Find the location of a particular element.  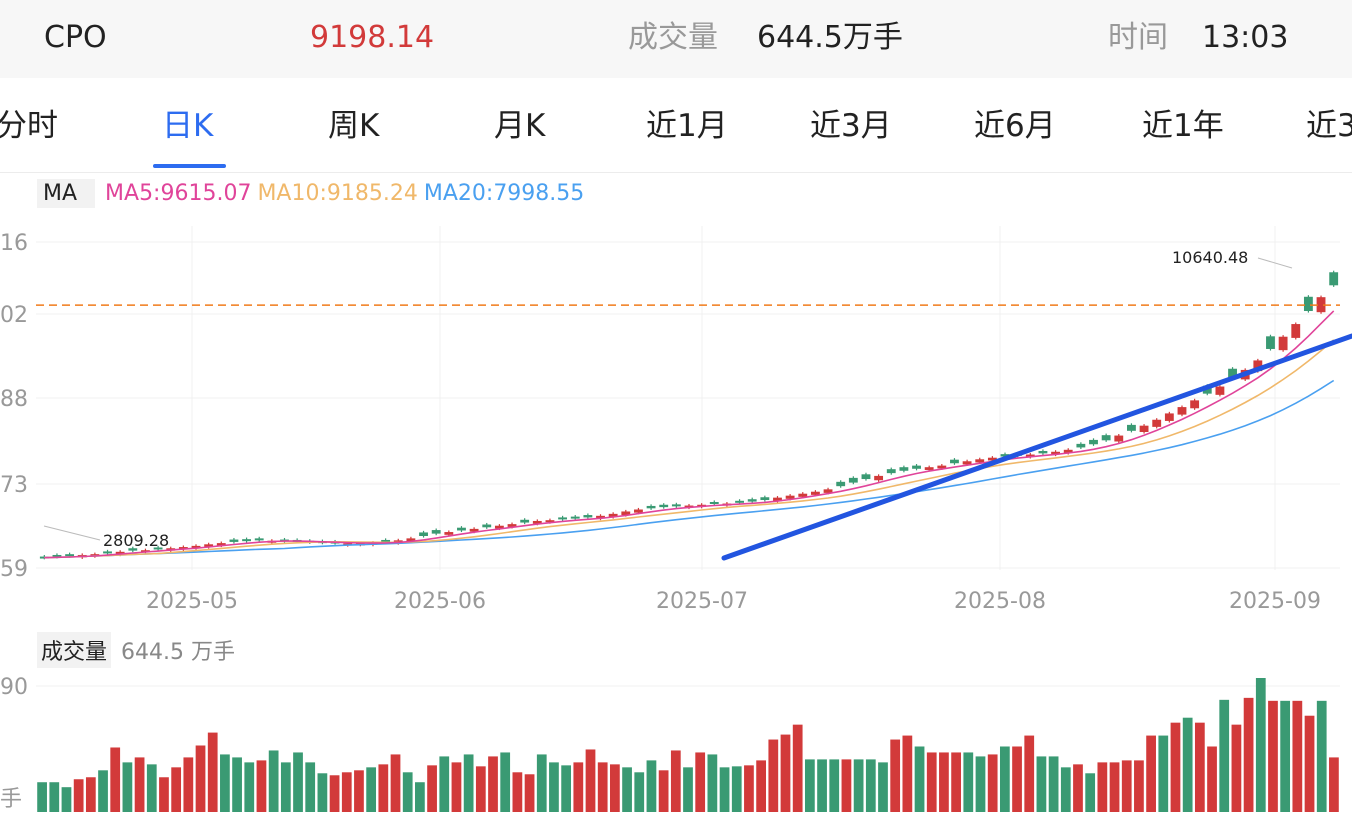

volume-tag: 成交量 is located at coordinates (74, 650).